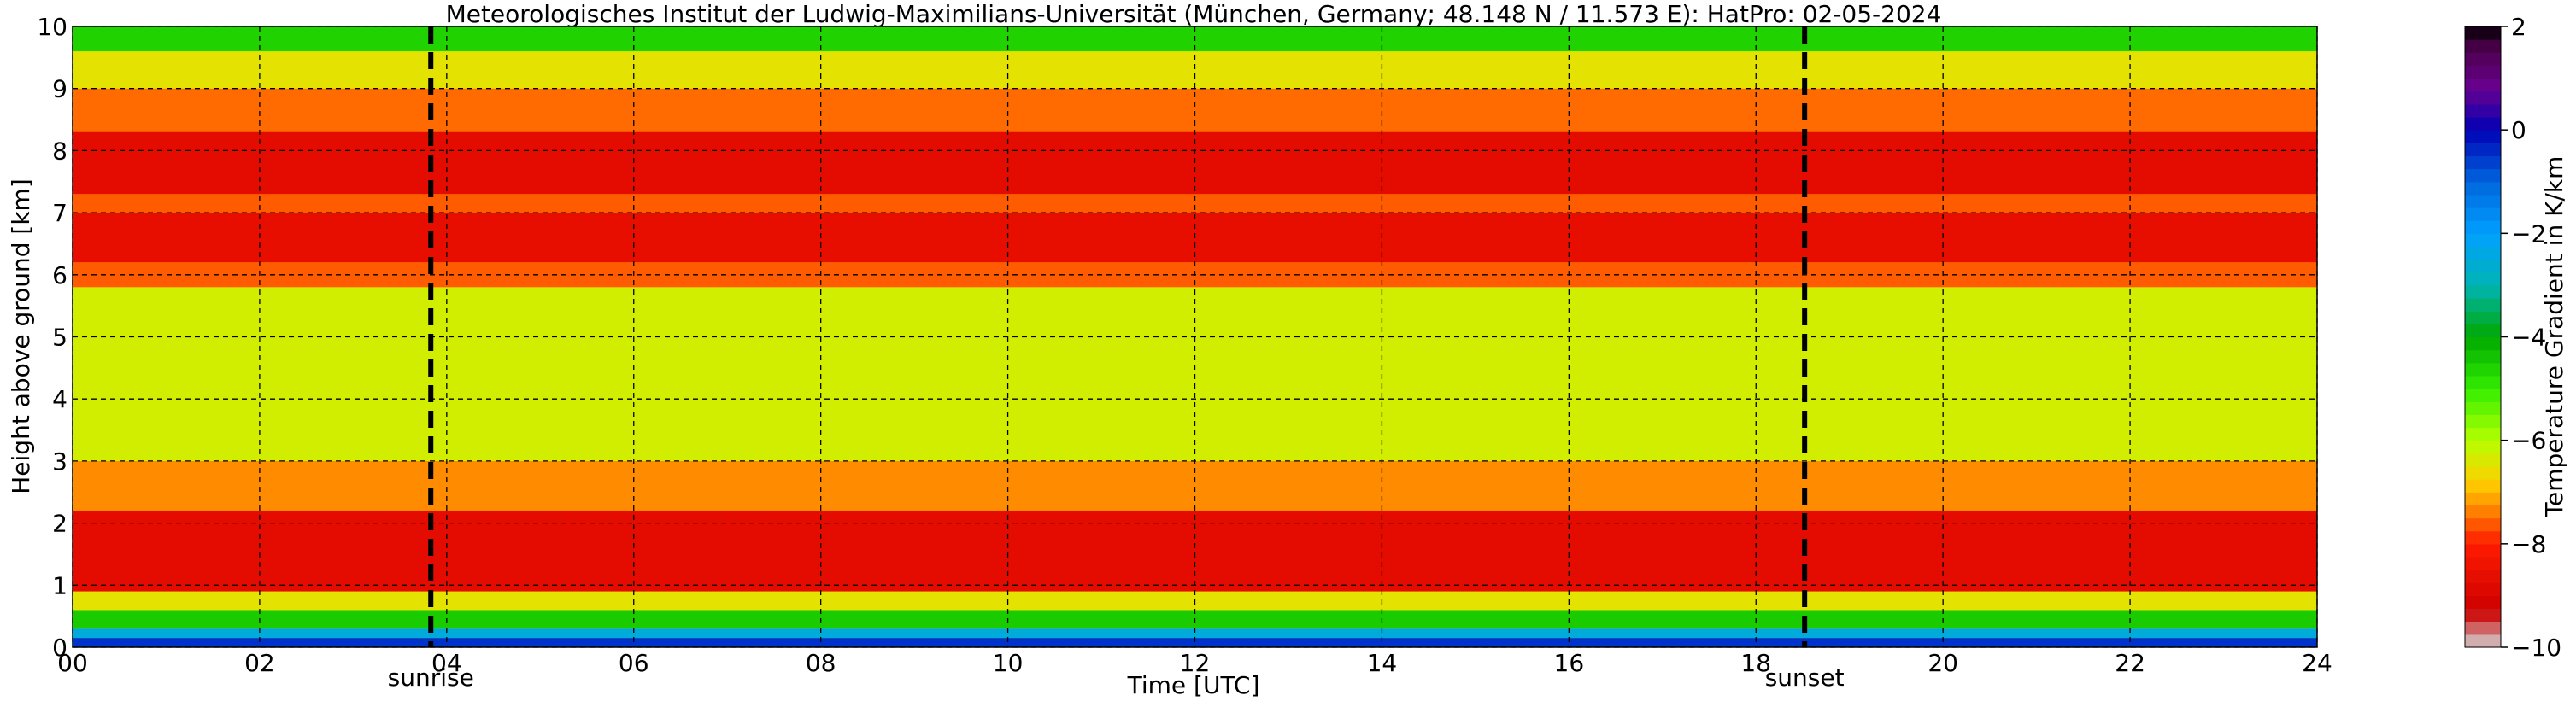 This screenshot has height=707, width=2576. Describe the element at coordinates (1569, 663) in the screenshot. I see `x-tick-label: 16` at that location.